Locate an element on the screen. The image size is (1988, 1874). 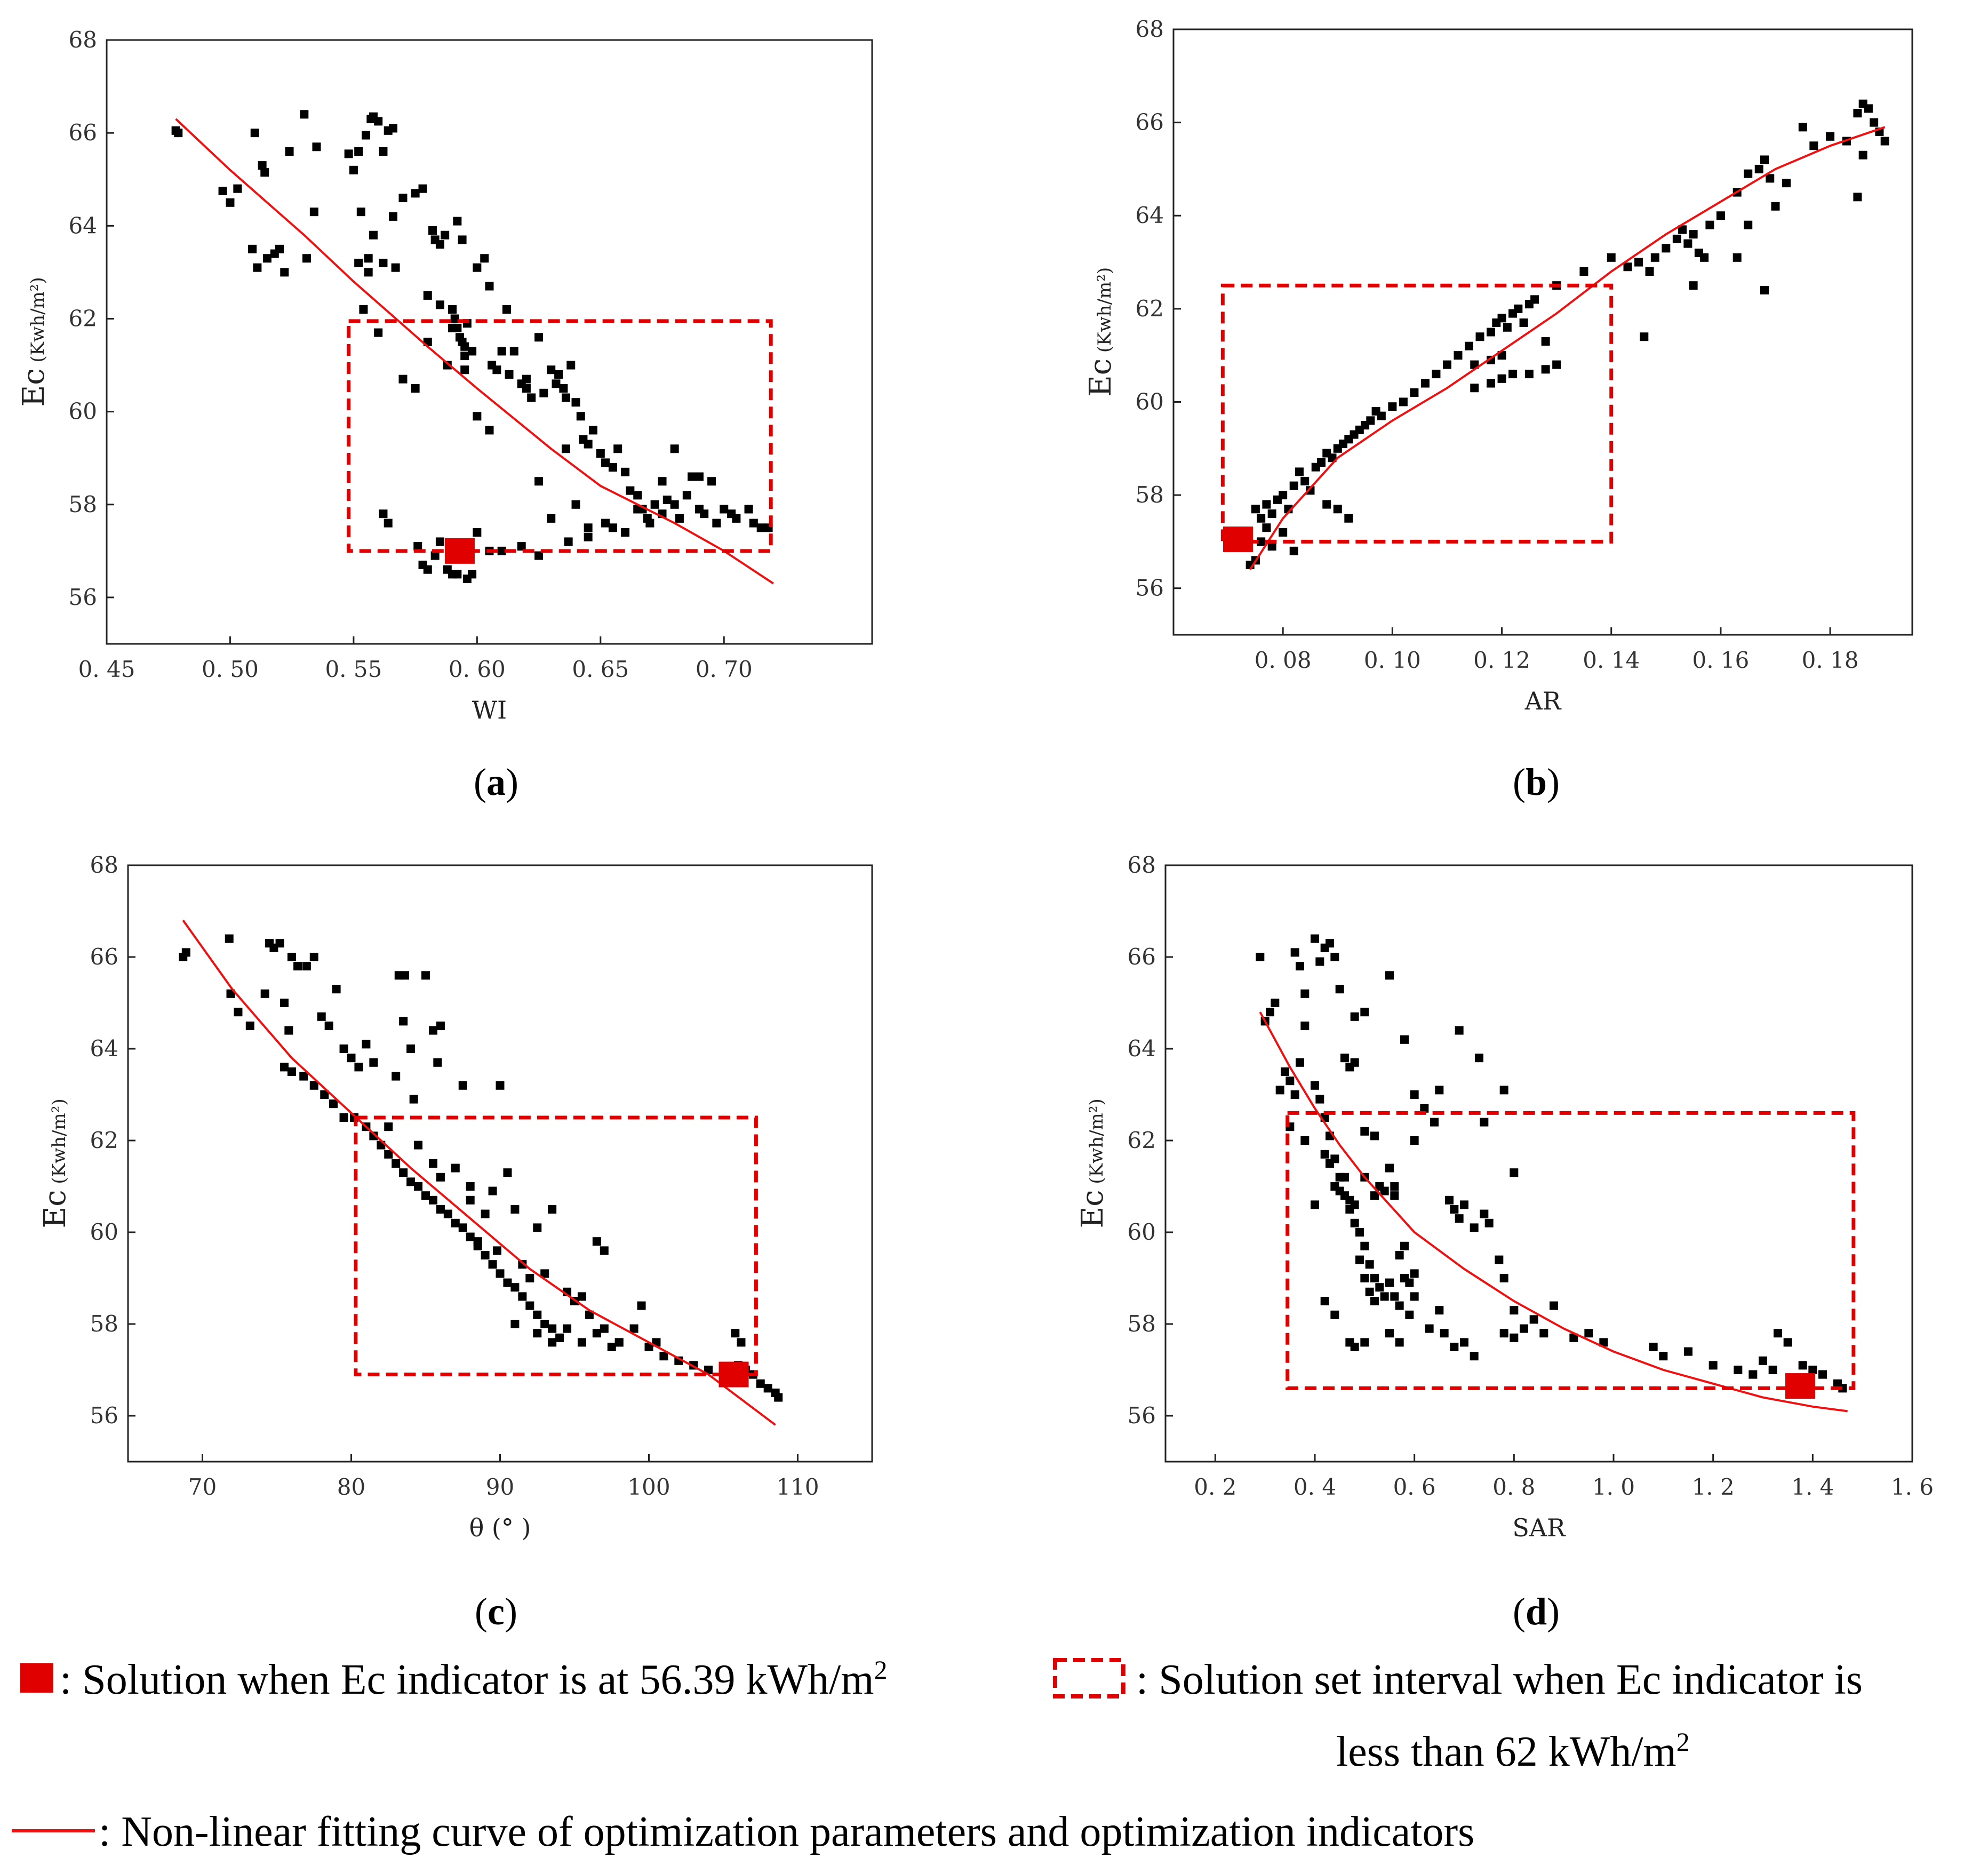
x-tick-label: 0. 4 is located at coordinates (1315, 1487).